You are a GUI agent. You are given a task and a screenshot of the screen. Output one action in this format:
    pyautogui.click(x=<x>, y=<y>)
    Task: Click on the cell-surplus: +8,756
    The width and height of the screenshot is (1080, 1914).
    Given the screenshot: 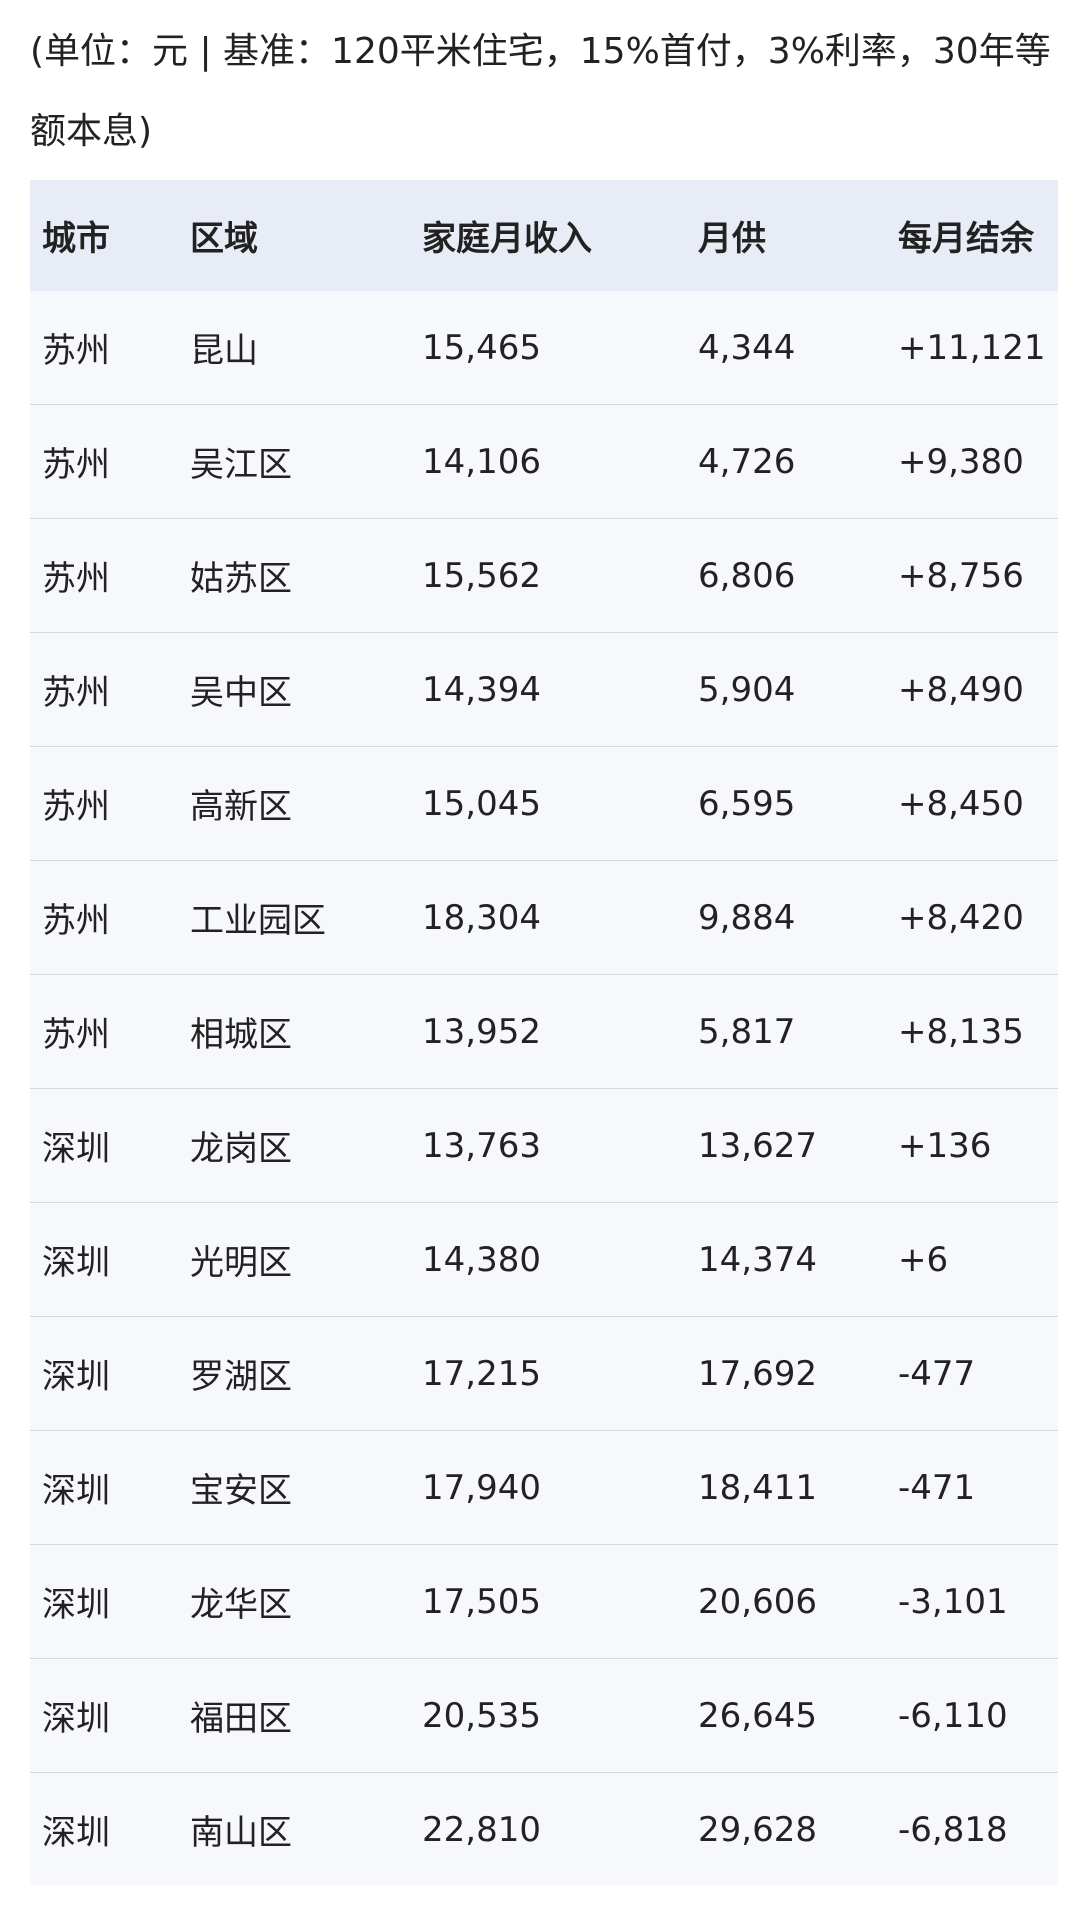 What is the action you would take?
    pyautogui.click(x=972, y=575)
    